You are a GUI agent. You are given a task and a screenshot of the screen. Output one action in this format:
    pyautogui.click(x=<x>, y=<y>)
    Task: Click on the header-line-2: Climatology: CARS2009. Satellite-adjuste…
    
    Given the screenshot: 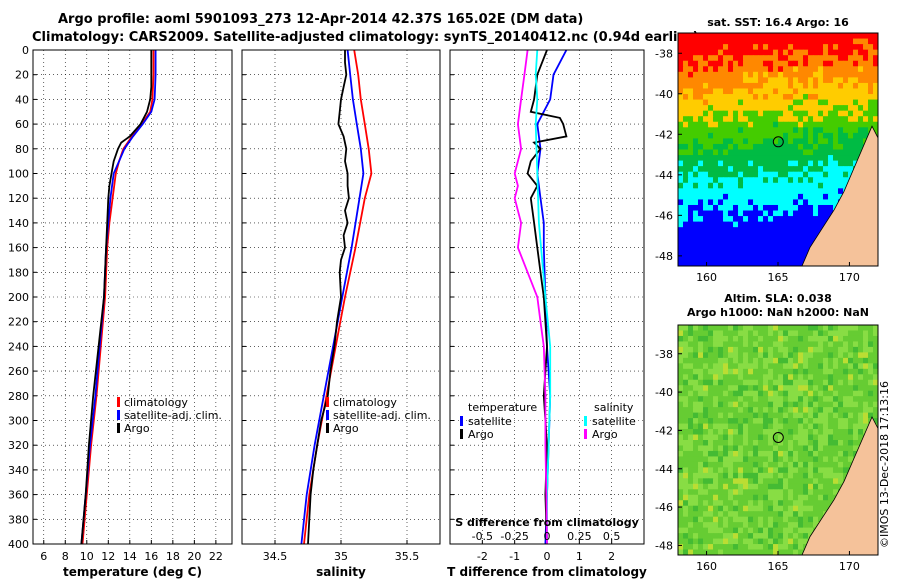 What is the action you would take?
    pyautogui.click(x=365, y=37)
    